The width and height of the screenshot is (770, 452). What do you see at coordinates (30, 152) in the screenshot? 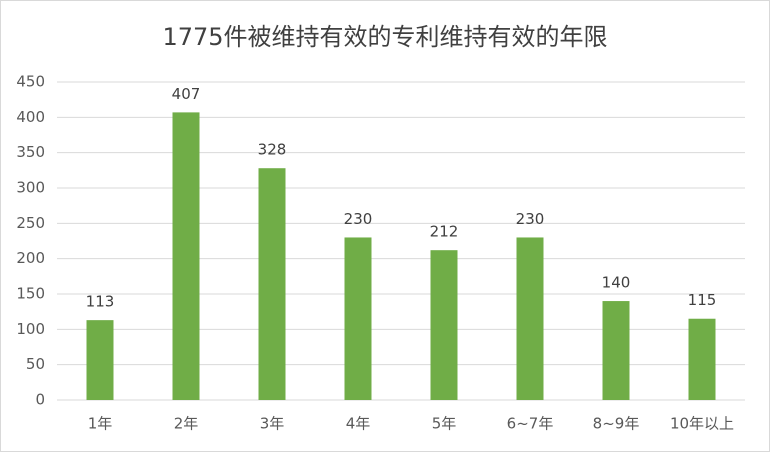
I see `y-tick-label: 350` at bounding box center [30, 152].